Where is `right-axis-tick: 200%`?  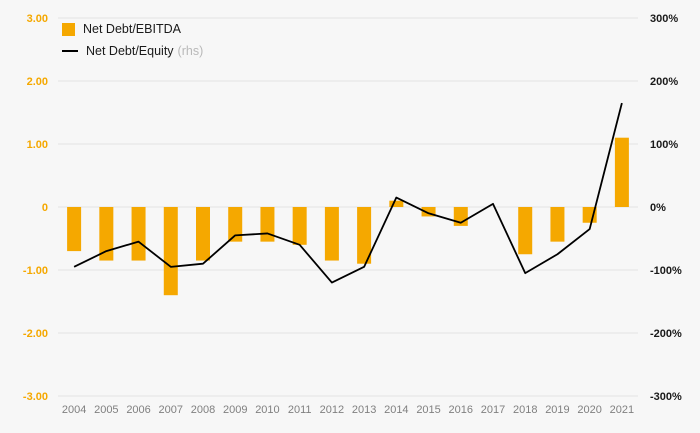
right-axis-tick: 200% is located at coordinates (664, 82).